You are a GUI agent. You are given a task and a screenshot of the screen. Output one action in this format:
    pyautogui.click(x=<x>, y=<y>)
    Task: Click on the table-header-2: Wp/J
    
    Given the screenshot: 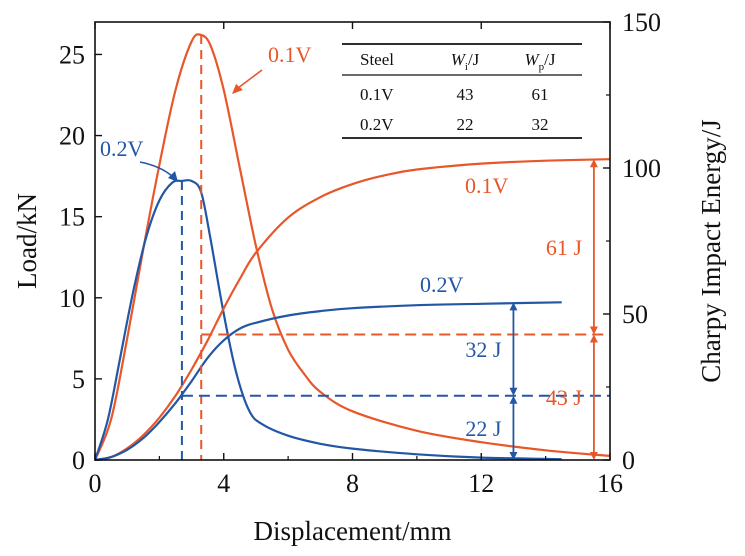 What is the action you would take?
    pyautogui.click(x=539, y=61)
    